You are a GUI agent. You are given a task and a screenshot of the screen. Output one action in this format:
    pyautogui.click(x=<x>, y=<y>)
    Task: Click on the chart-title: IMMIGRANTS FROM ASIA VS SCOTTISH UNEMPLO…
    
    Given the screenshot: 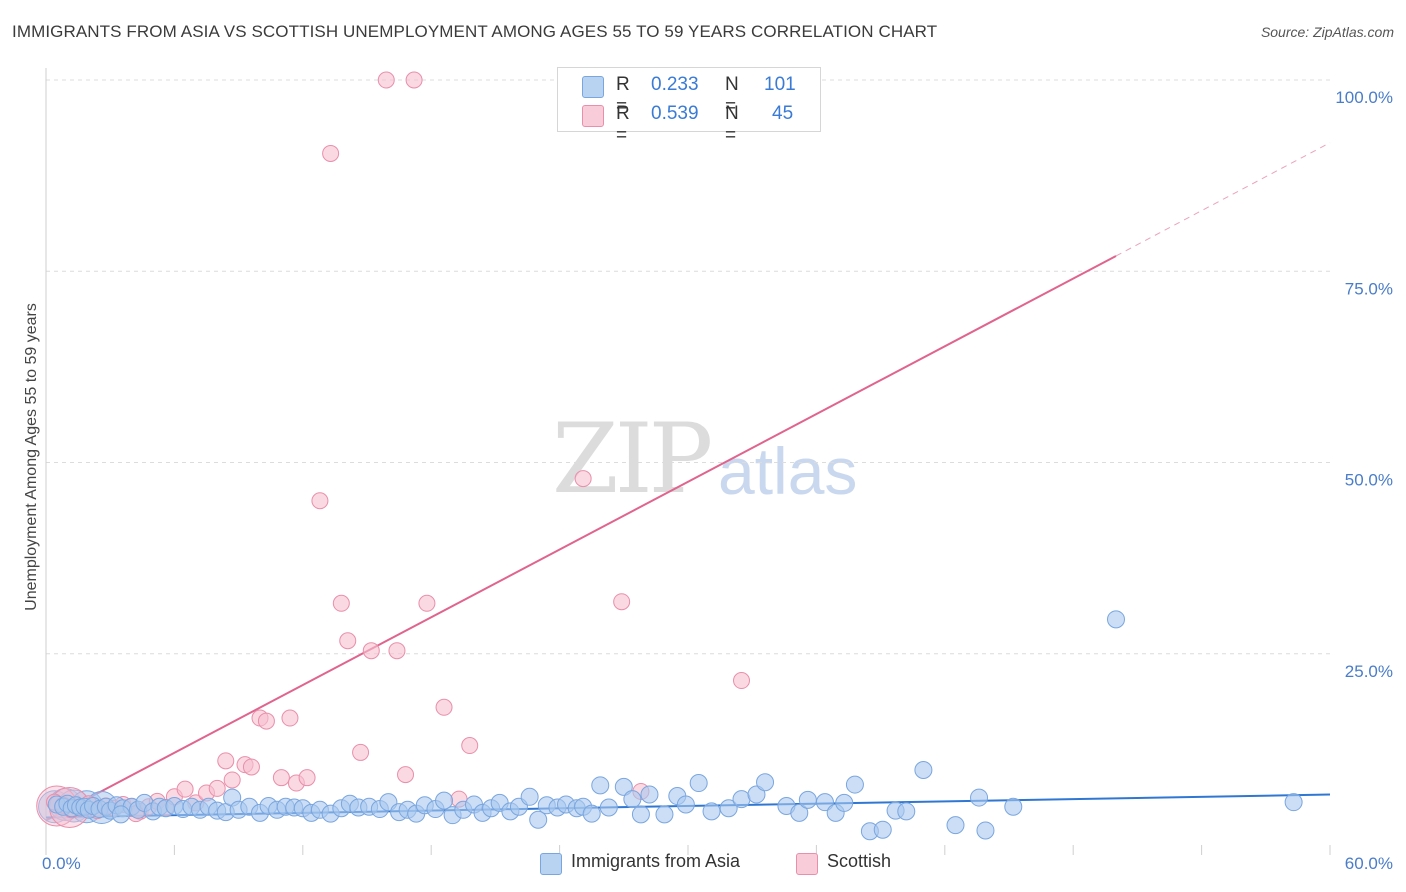 What is the action you would take?
    pyautogui.click(x=475, y=31)
    